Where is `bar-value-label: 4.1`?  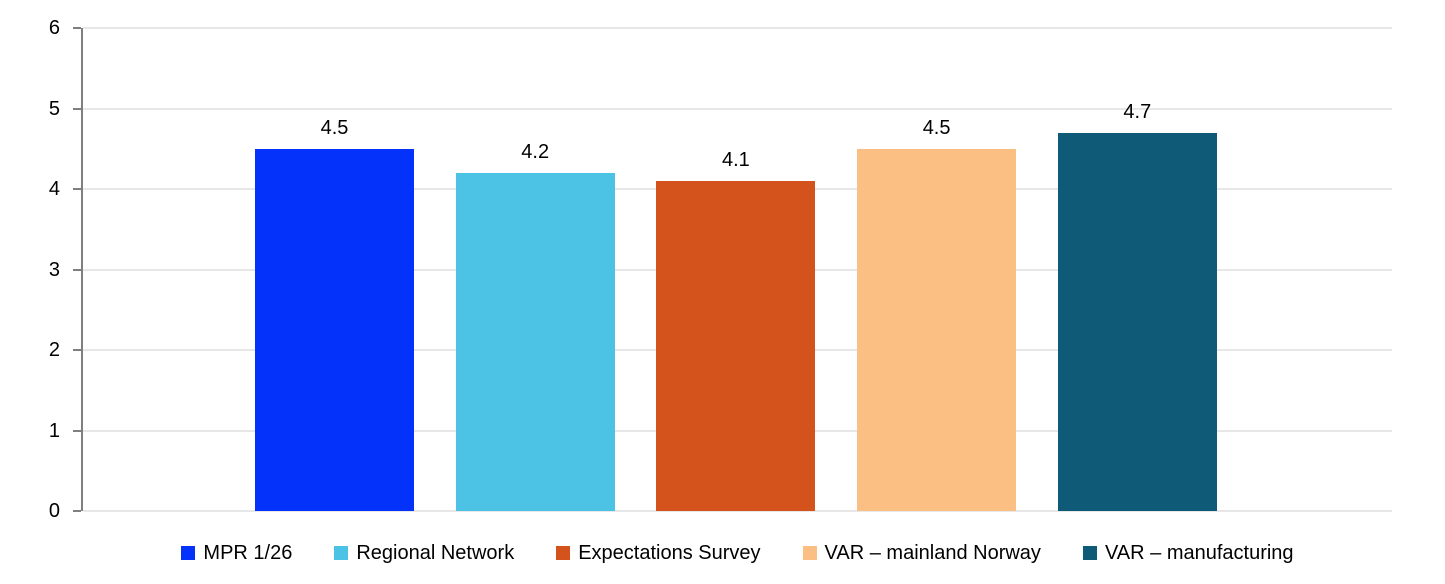 bar-value-label: 4.1 is located at coordinates (735, 159).